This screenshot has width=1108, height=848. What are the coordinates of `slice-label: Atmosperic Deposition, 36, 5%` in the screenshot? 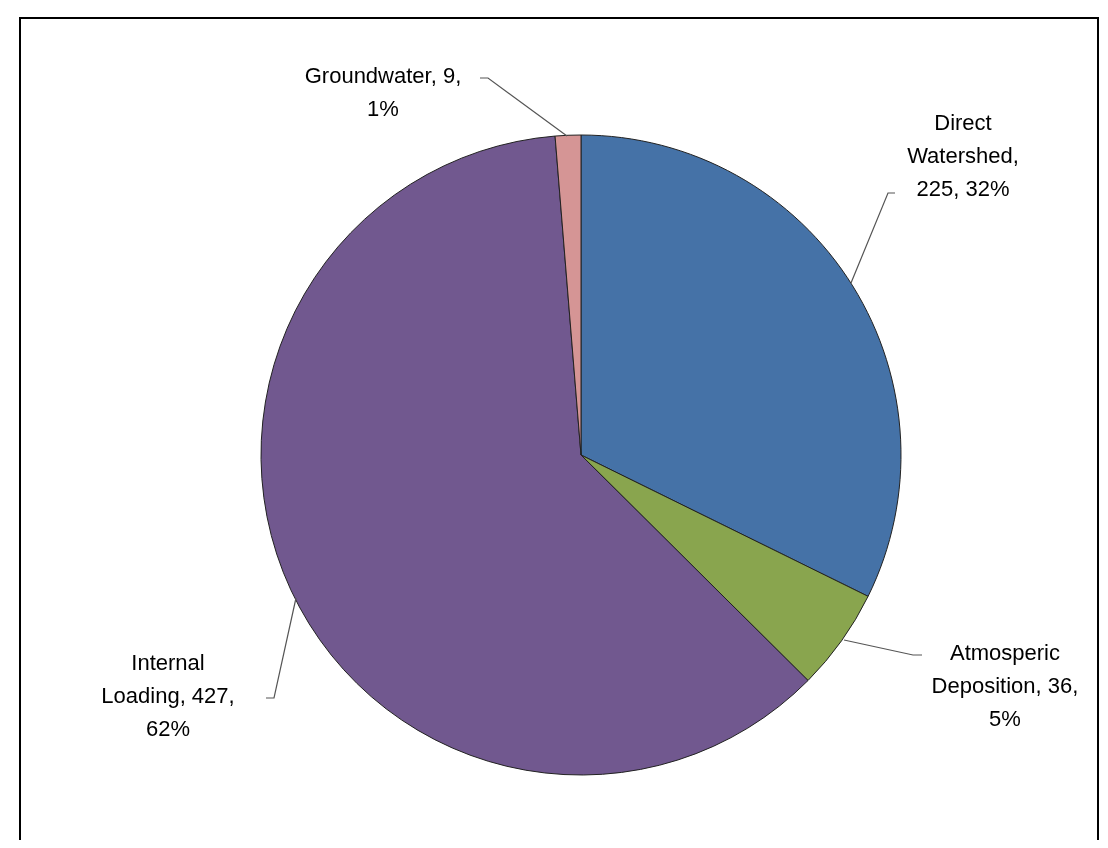 It's located at (1005, 685).